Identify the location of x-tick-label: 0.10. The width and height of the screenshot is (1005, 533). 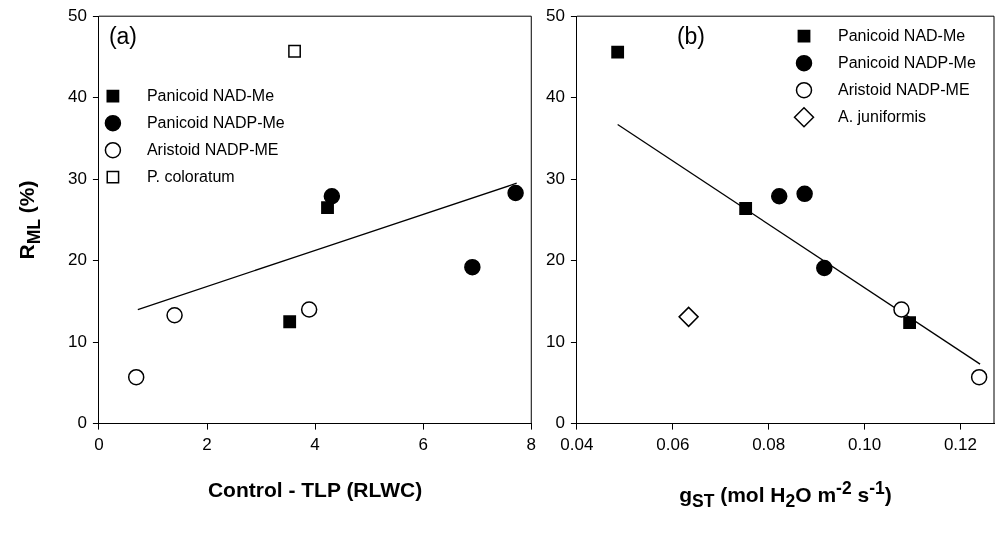
(865, 445).